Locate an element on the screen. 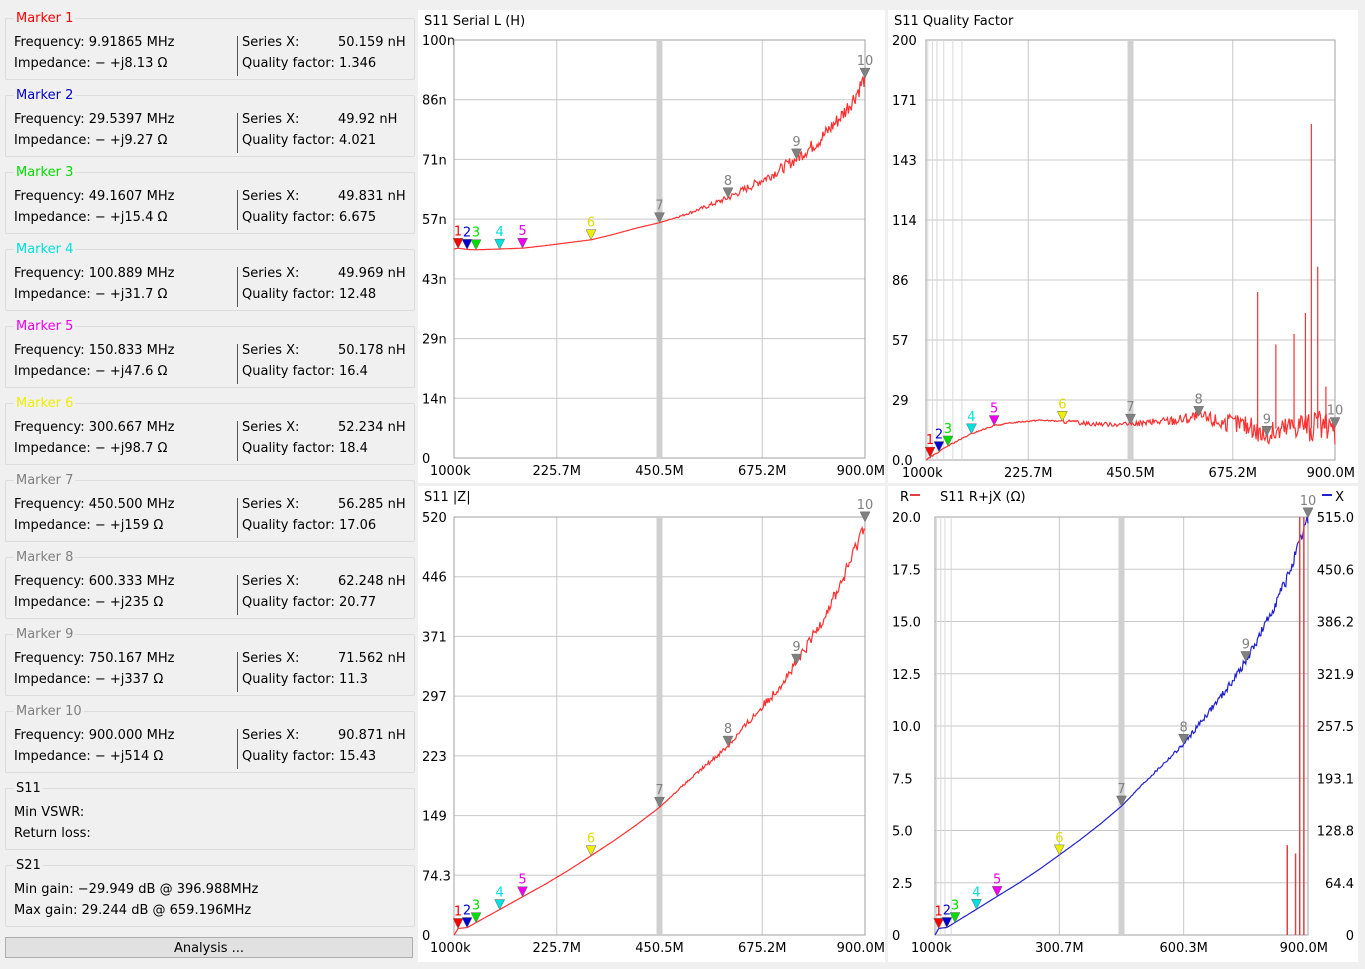 Image resolution: width=1365 pixels, height=969 pixels. marker-impedance-row: Impedance: − +j31.7 Ω is located at coordinates (90, 294).